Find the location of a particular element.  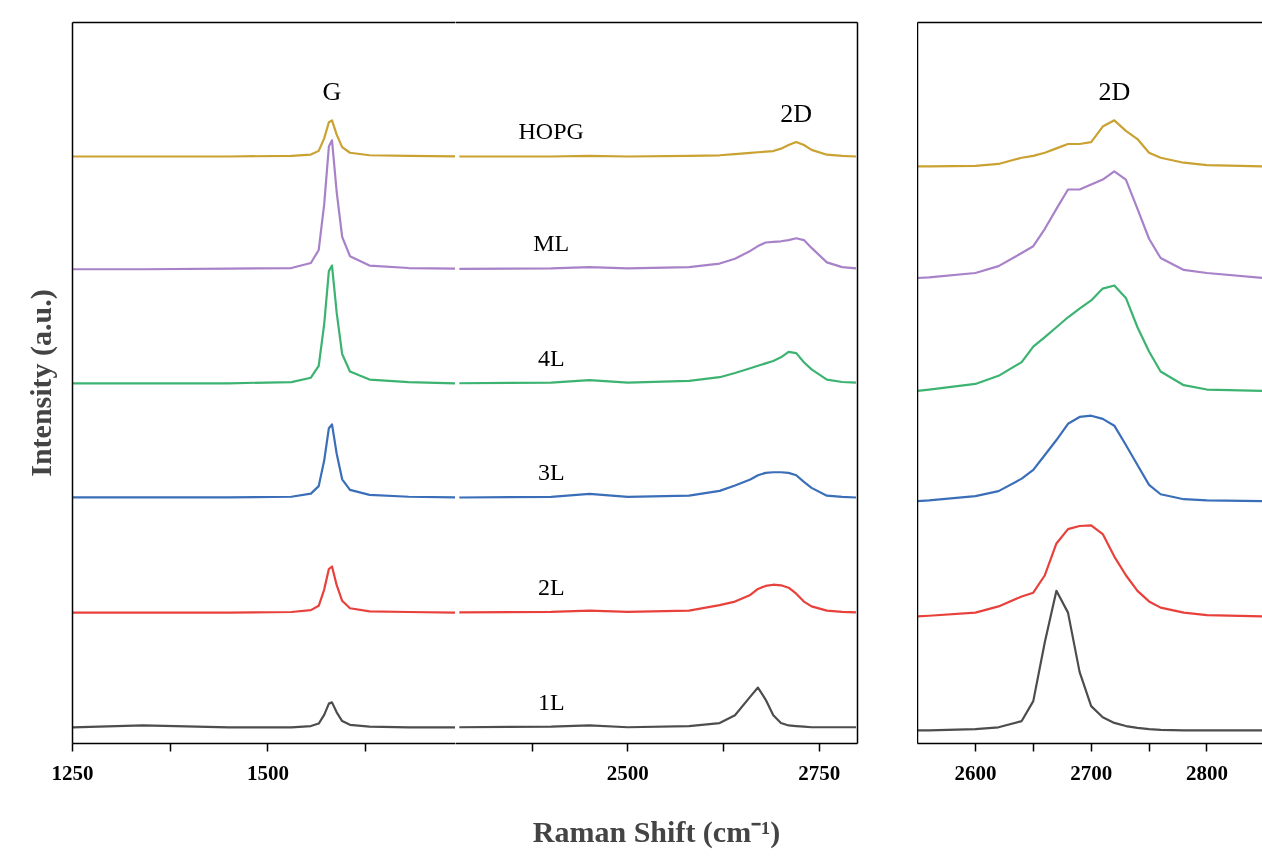

text: G is located at coordinates (332, 92).